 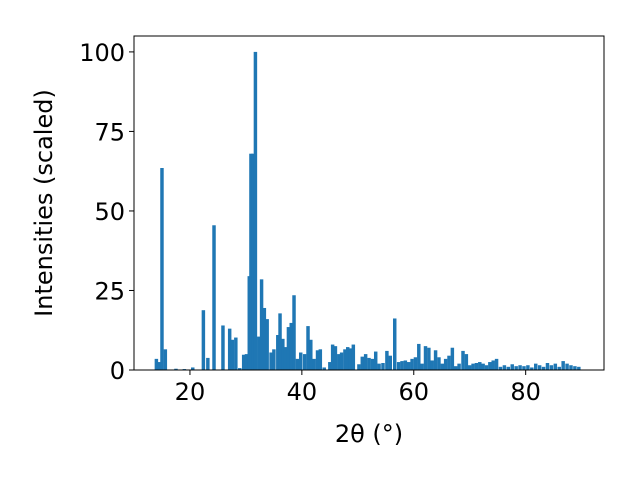 What do you see at coordinates (109, 212) in the screenshot?
I see `y-tick-label: 50` at bounding box center [109, 212].